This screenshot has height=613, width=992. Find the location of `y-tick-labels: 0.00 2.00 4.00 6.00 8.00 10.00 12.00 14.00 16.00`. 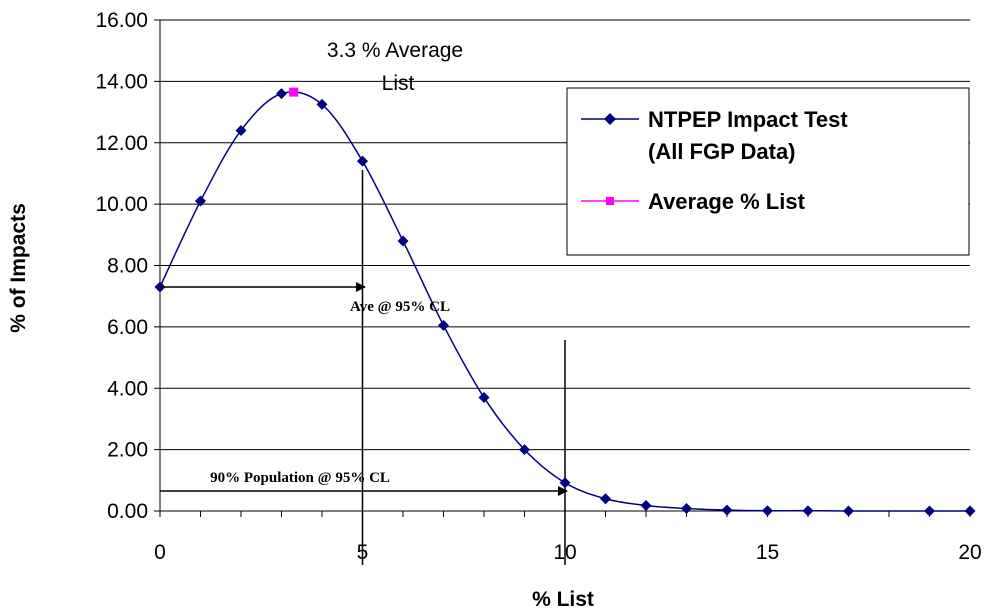

y-tick-labels: 0.00 2.00 4.00 6.00 8.00 10.00 12.00 14.00 16.00 is located at coordinates (121, 266).